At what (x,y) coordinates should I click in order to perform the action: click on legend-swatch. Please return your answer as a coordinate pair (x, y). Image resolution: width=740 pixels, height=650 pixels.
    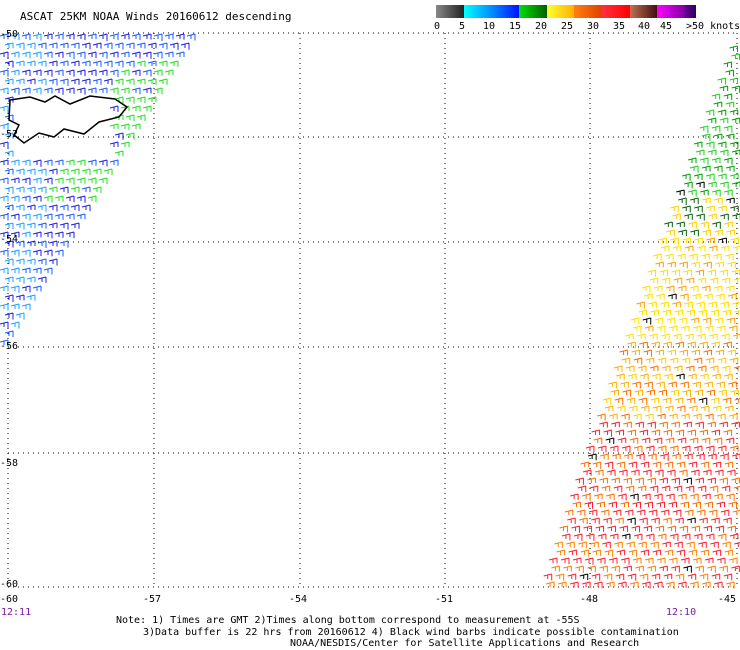
    Looking at the image, I should click on (560, 11).